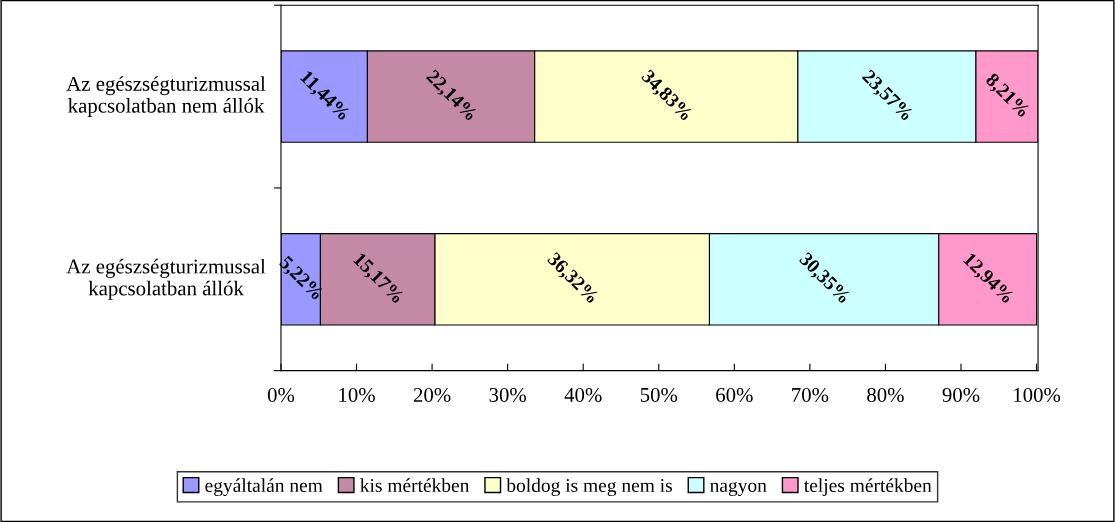  Describe the element at coordinates (734, 395) in the screenshot. I see `x-tick-label: 60%` at that location.